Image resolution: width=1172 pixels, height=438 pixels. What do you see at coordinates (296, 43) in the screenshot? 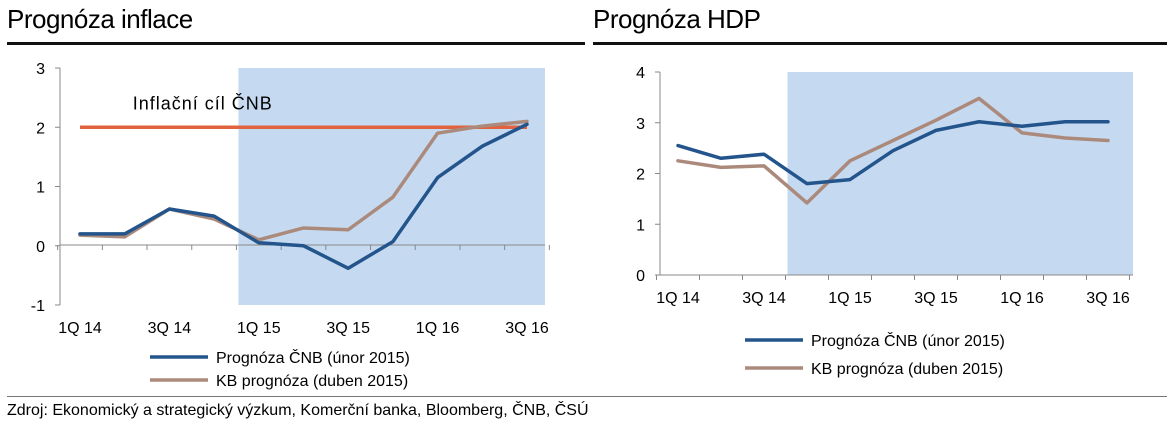
I see `title-rule-left` at bounding box center [296, 43].